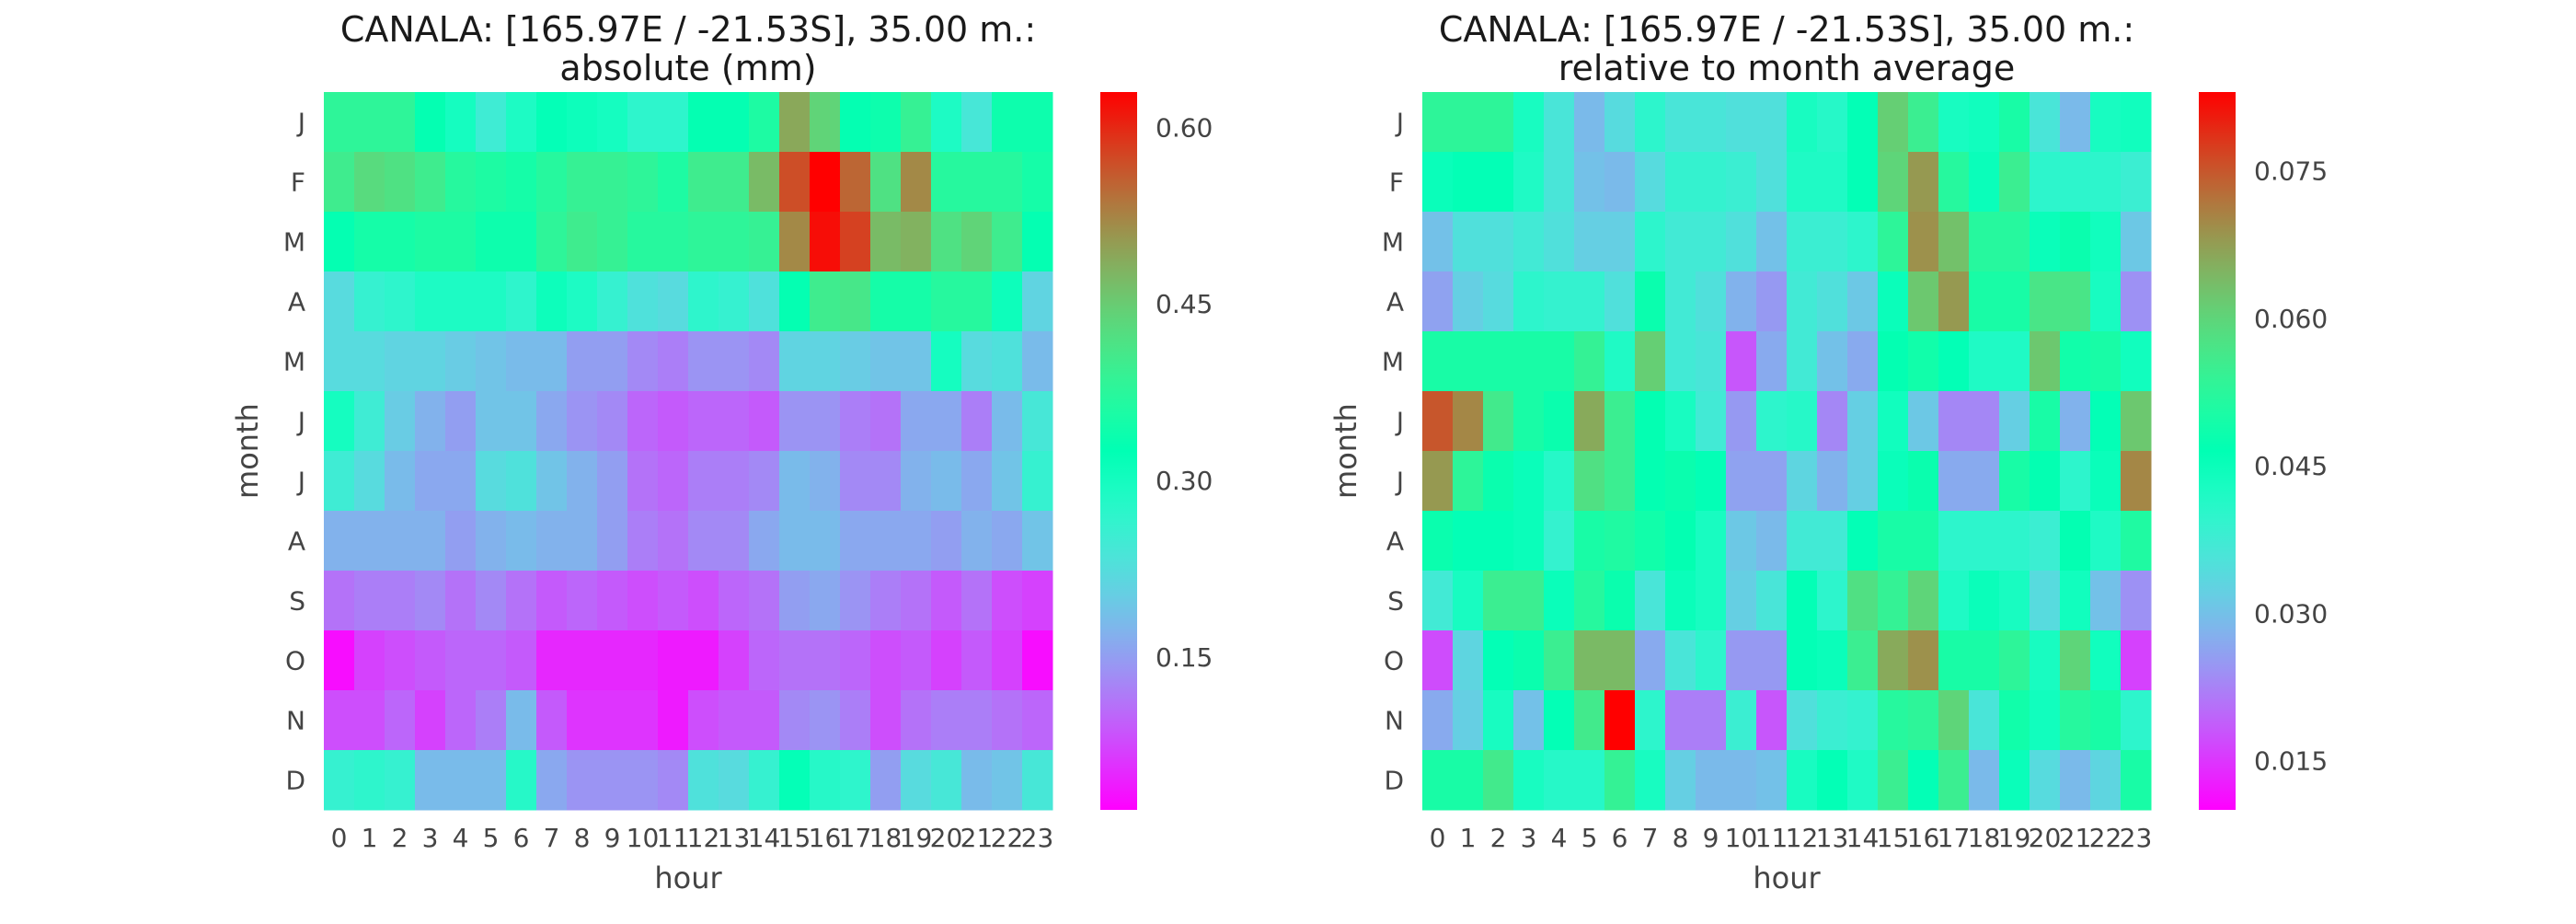 Image resolution: width=2576 pixels, height=924 pixels. Describe the element at coordinates (492, 838) in the screenshot. I see `x-tick-label: 5` at that location.